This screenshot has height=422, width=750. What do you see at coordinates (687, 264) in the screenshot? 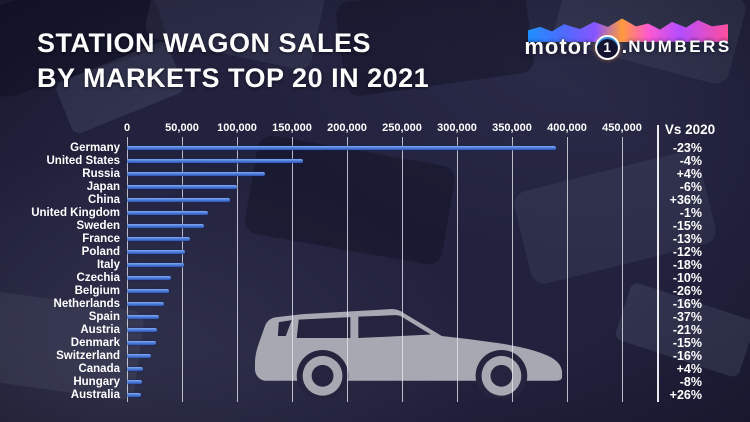
I see `vs-2020-value: -18%` at bounding box center [687, 264].